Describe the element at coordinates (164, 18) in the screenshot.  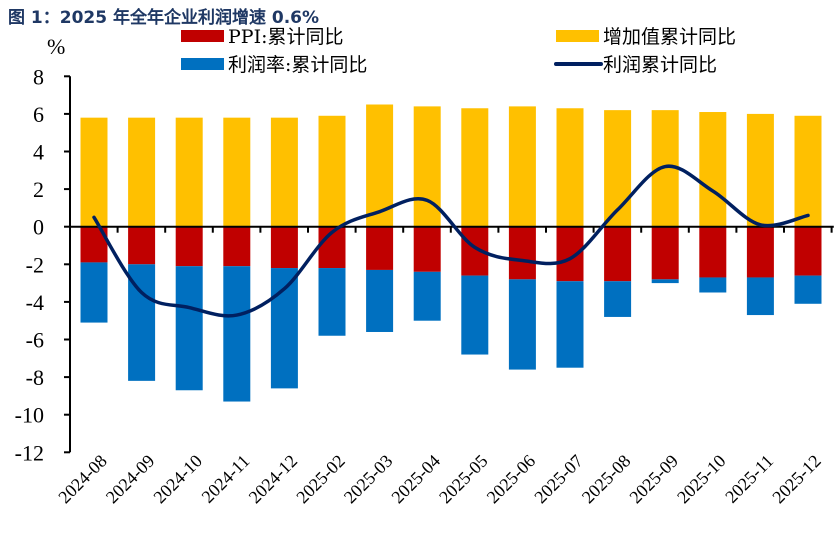
I see `chart-title: 图 1：2025 年全年企业利润增速 0.6%` at that location.